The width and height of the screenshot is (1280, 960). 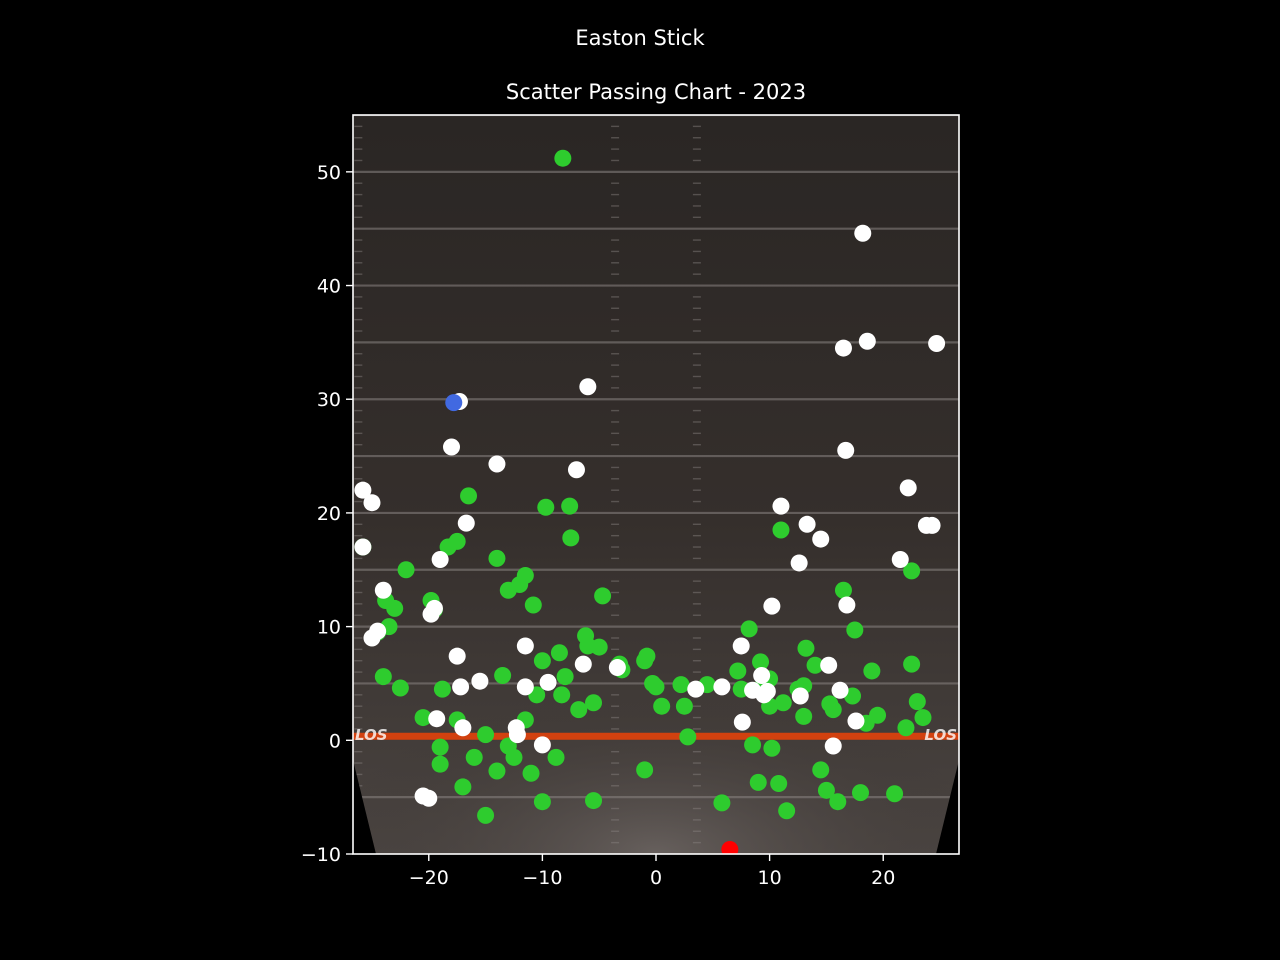 I want to click on y-tick-label: 0, so click(x=335, y=741).